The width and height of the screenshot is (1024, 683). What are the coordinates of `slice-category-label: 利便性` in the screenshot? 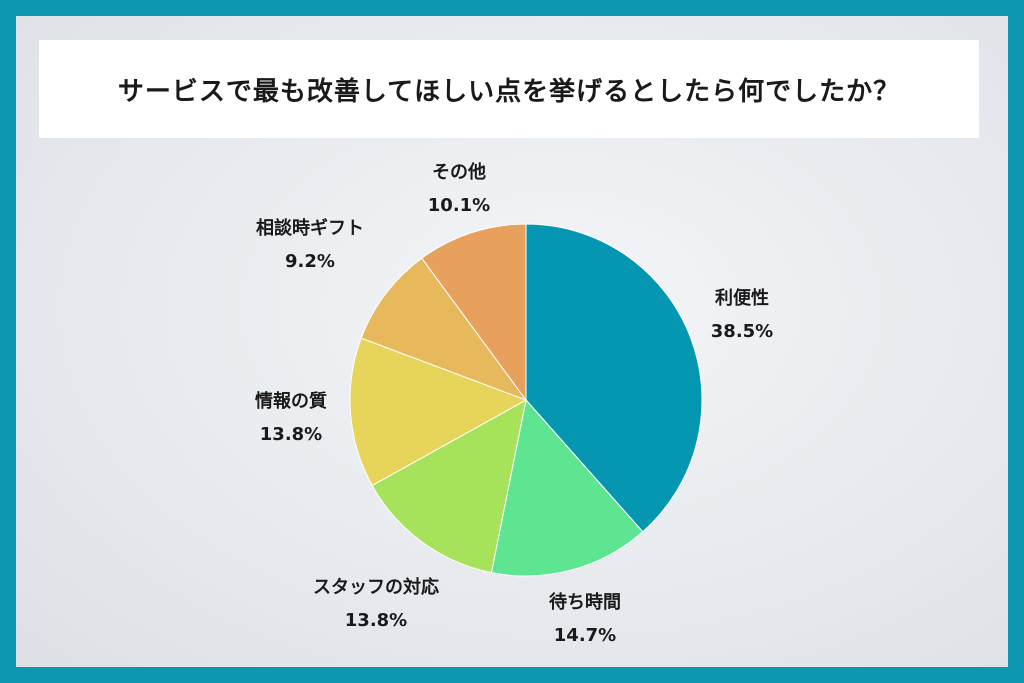 It's located at (742, 298).